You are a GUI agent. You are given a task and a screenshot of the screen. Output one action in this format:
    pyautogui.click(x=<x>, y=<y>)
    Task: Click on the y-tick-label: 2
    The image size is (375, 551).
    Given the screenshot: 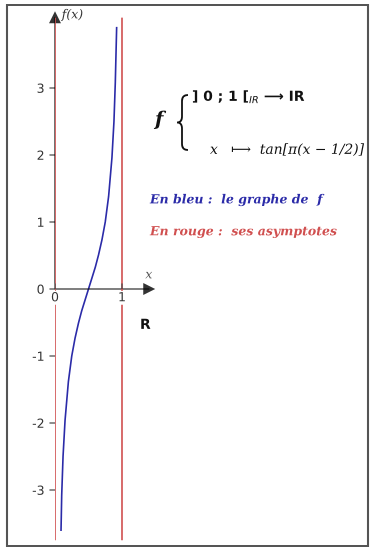 What is the action you would take?
    pyautogui.click(x=41, y=155)
    